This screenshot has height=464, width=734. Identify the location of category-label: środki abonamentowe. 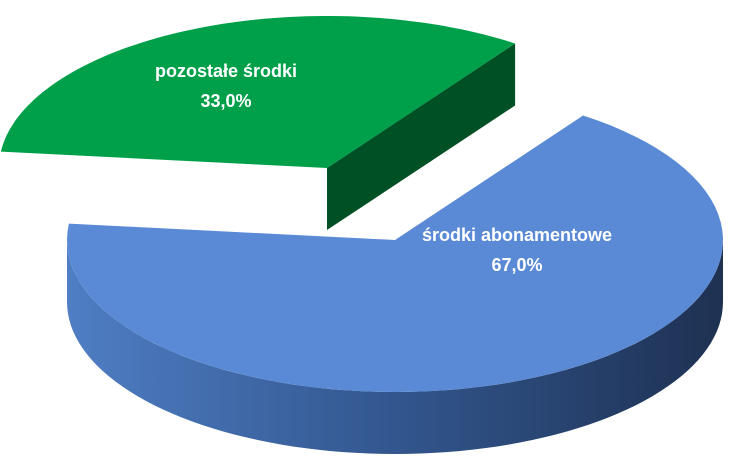
(517, 235).